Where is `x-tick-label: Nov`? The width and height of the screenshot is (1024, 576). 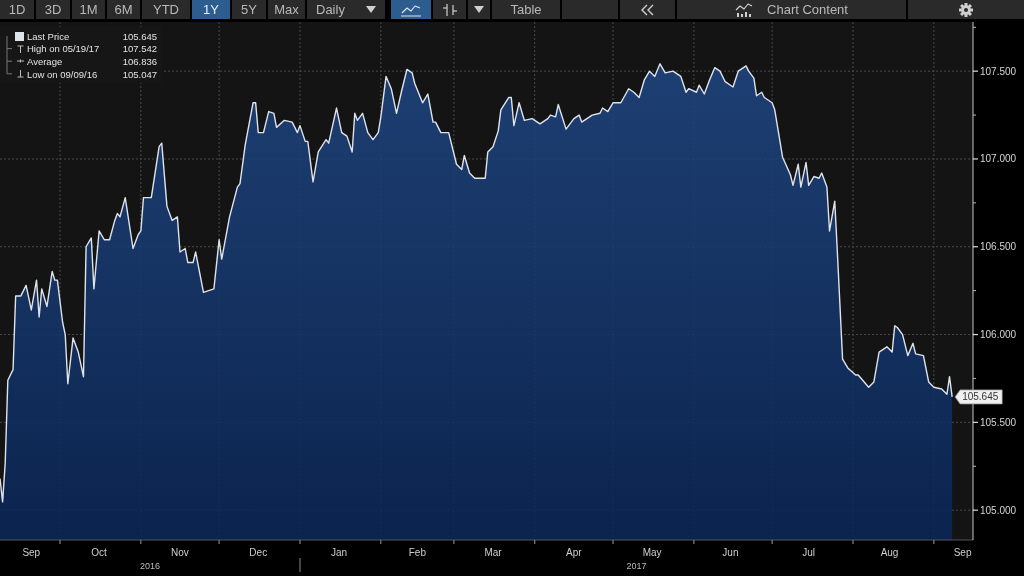 x-tick-label: Nov is located at coordinates (180, 552).